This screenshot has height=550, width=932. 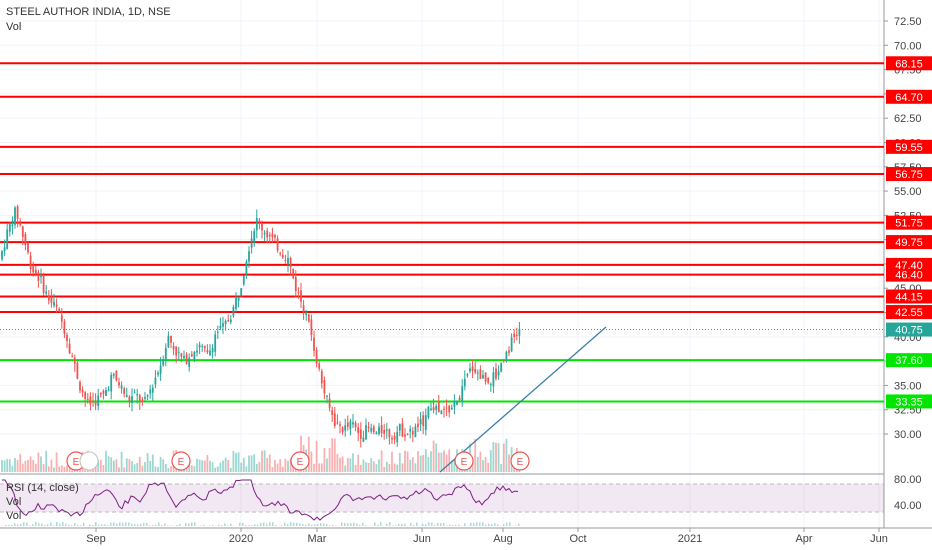 I want to click on resistance-level-0-label: 68.15, so click(x=909, y=64).